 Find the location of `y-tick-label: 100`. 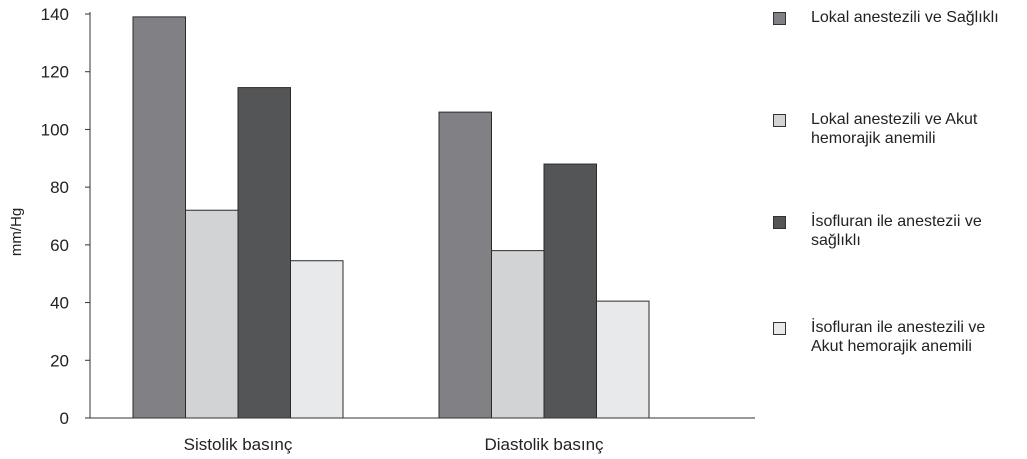

y-tick-label: 100 is located at coordinates (55, 129).